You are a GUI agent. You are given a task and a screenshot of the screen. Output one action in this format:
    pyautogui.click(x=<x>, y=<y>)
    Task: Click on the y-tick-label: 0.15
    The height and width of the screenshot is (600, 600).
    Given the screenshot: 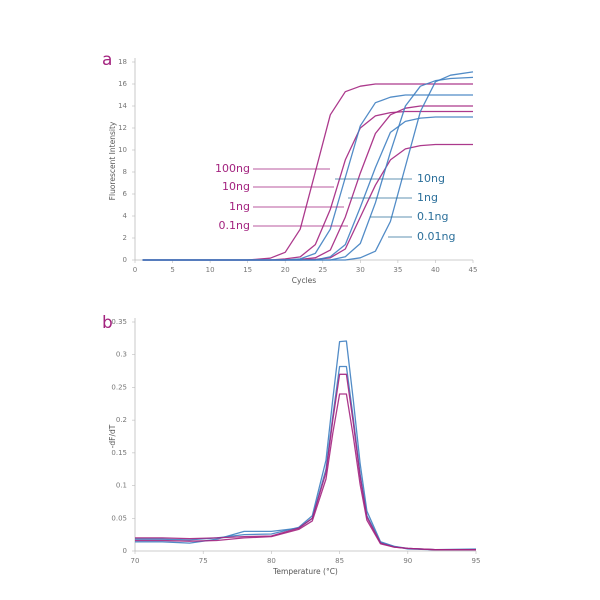 What is the action you would take?
    pyautogui.click(x=119, y=453)
    